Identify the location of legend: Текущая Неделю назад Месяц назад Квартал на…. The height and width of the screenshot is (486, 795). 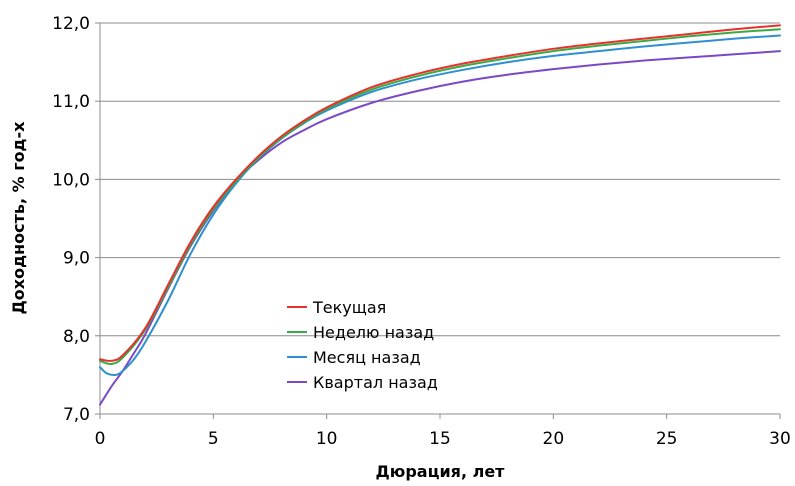
(362, 345).